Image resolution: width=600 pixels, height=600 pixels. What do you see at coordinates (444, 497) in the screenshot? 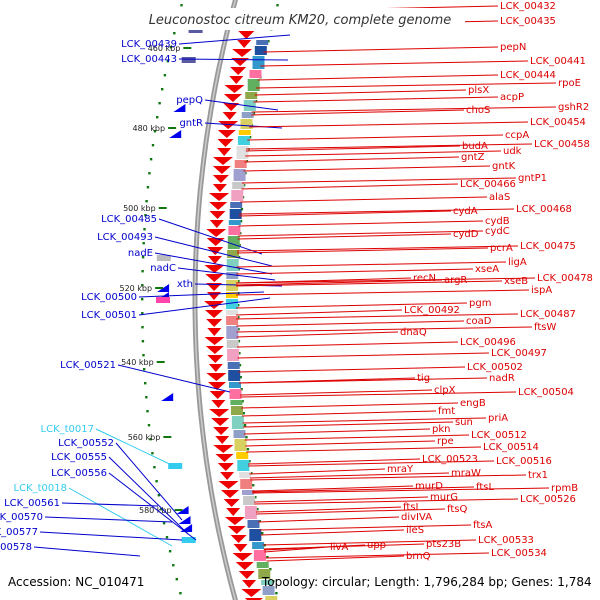
I see `reverse-gene-label: murG` at bounding box center [444, 497].